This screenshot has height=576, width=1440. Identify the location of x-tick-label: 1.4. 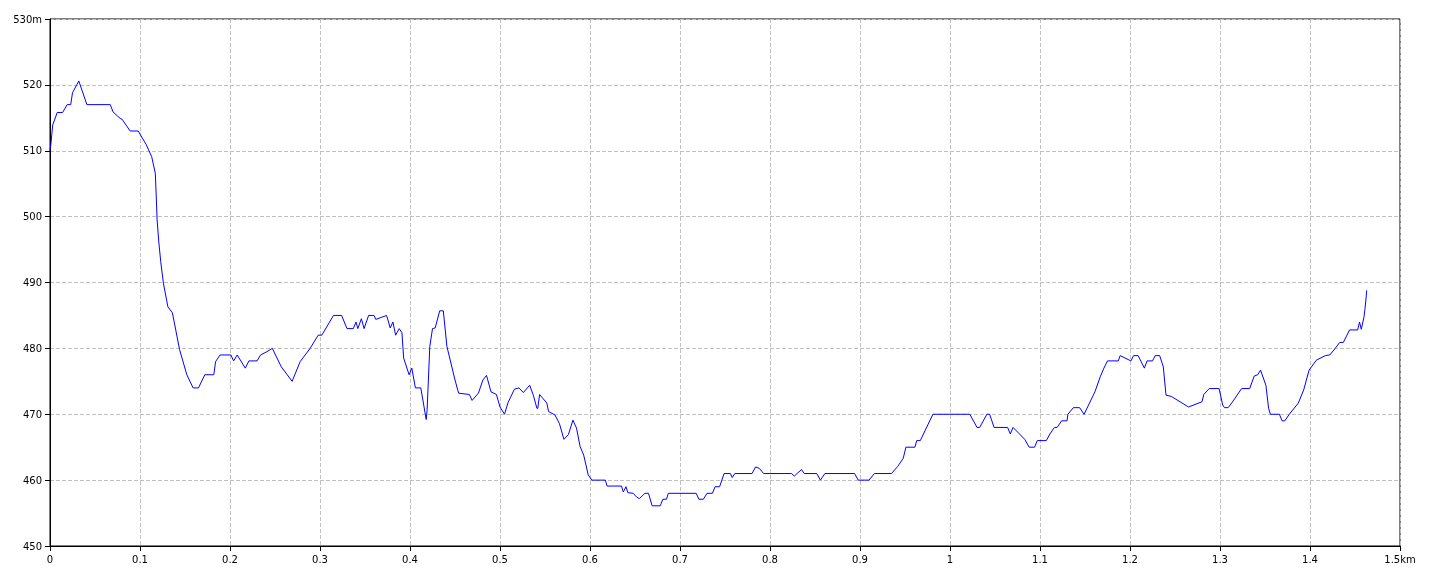
(1310, 559).